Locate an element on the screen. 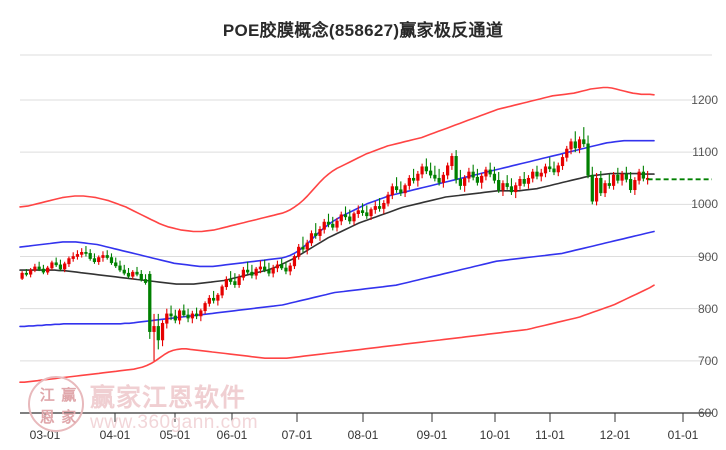 Image resolution: width=726 pixels, height=450 pixels. x-axis-label: 05-01 is located at coordinates (175, 435).